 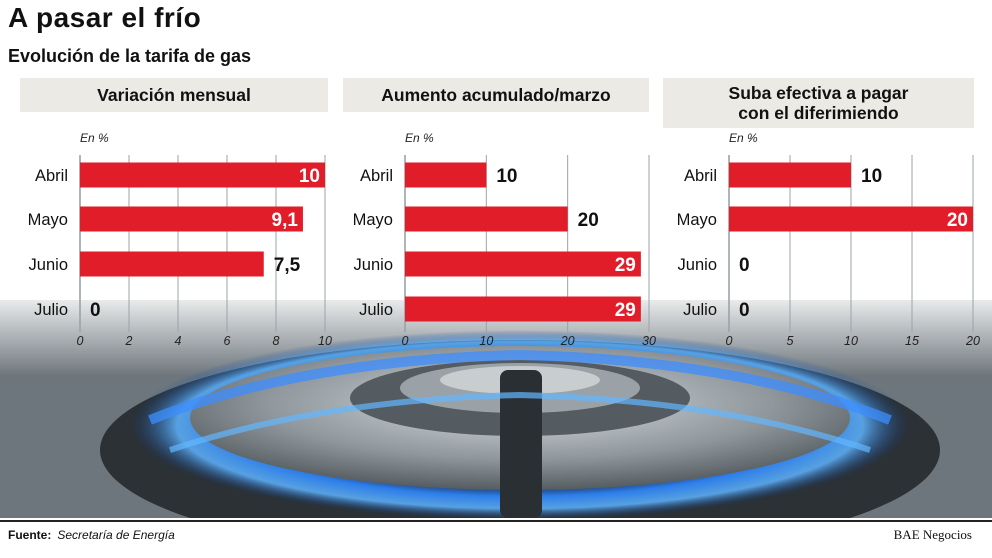 What do you see at coordinates (285, 220) in the screenshot?
I see `chart-1-value-label: 9,1` at bounding box center [285, 220].